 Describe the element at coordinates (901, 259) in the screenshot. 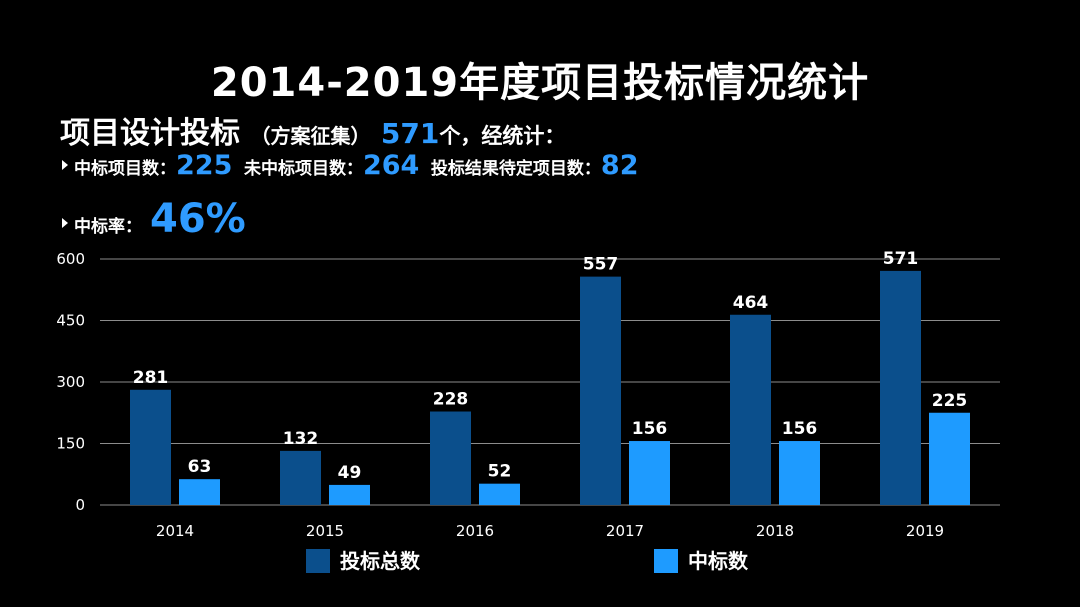

I see `data-label: 571` at that location.